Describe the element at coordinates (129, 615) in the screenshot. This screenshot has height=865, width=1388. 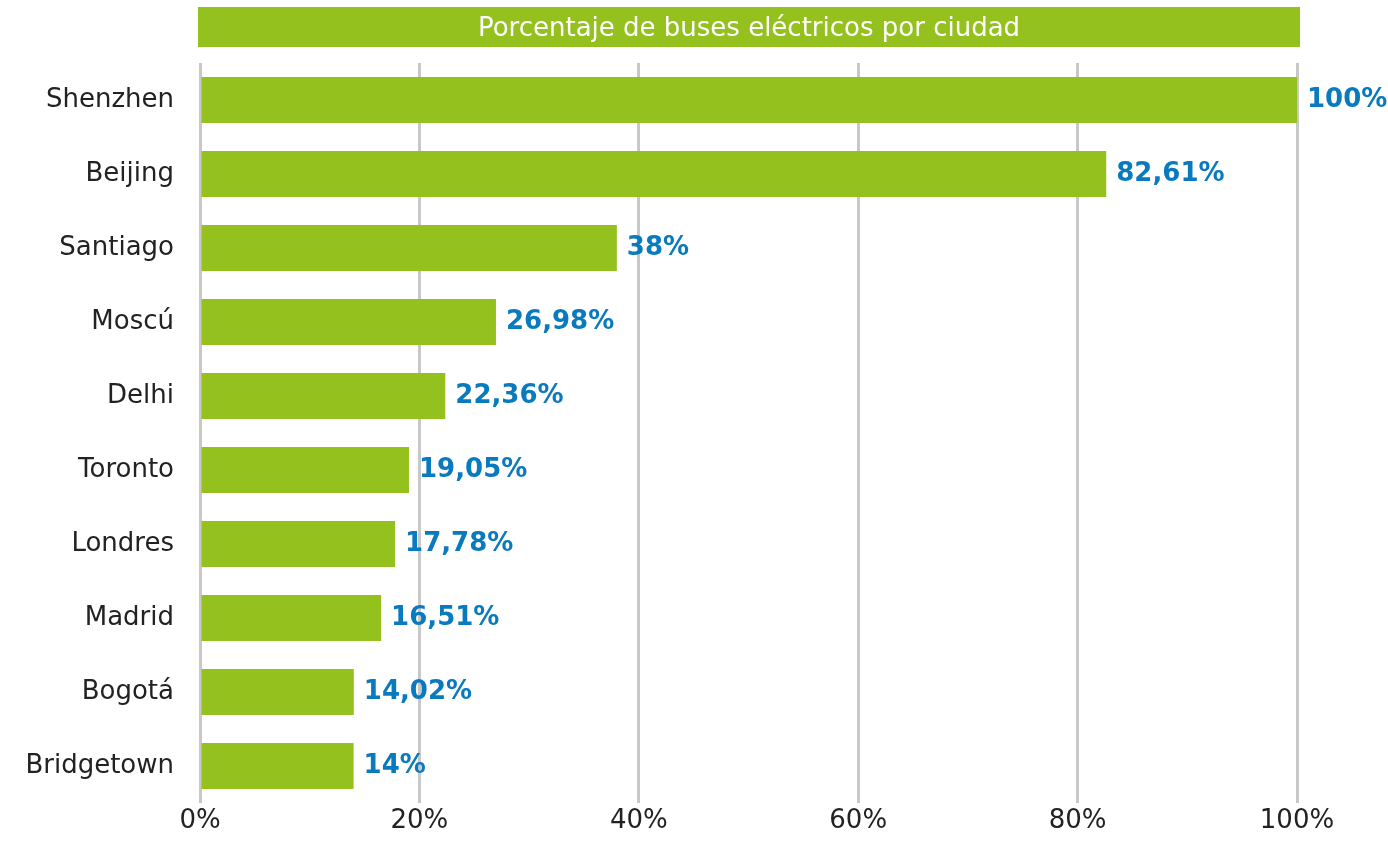
I see `y-tick-label: Madrid` at that location.